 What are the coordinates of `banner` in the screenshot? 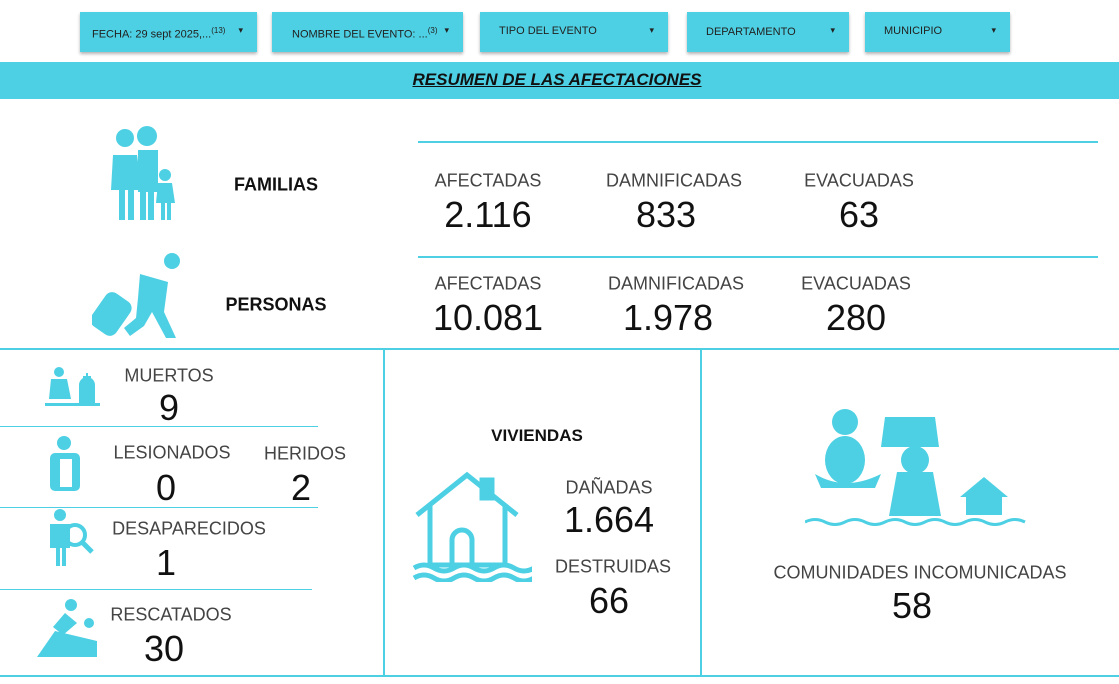 It's located at (559, 80).